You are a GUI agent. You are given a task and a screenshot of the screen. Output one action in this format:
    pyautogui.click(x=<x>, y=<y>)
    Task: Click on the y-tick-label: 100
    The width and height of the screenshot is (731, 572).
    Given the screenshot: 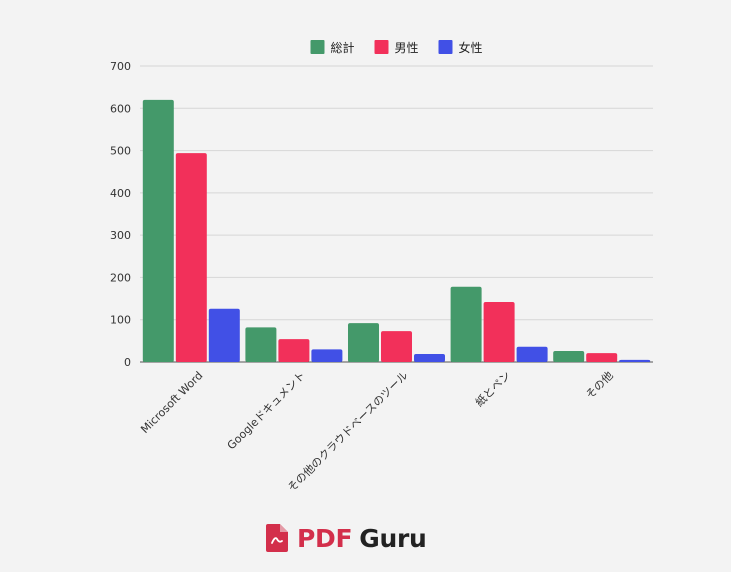 What is the action you would take?
    pyautogui.click(x=120, y=320)
    